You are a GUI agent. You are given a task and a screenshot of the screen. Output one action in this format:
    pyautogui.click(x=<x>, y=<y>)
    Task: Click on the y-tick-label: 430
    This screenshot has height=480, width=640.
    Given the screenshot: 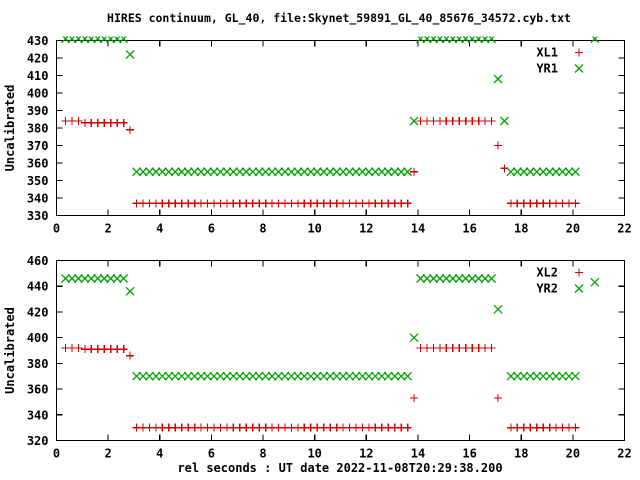 What is the action you would take?
    pyautogui.click(x=38, y=41)
    